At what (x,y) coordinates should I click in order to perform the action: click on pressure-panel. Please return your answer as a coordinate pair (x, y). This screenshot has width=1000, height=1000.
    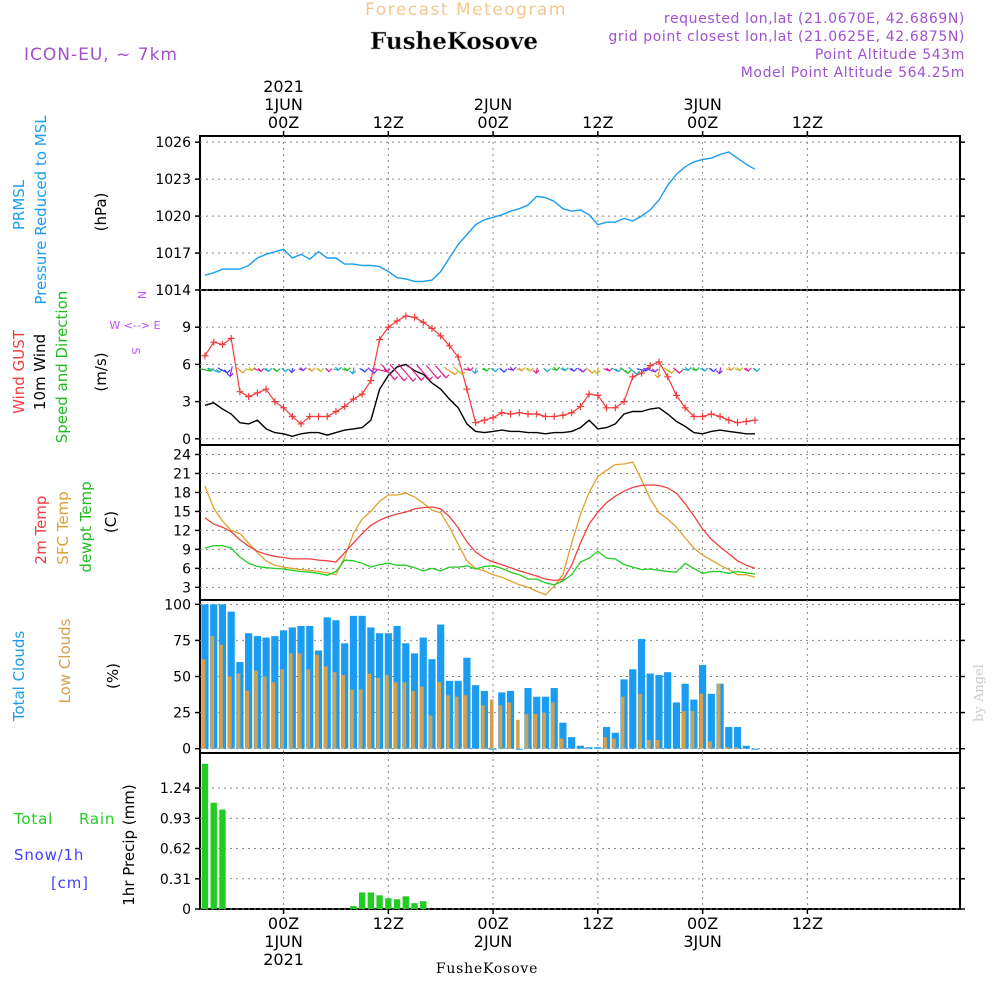
    Looking at the image, I should click on (580, 213).